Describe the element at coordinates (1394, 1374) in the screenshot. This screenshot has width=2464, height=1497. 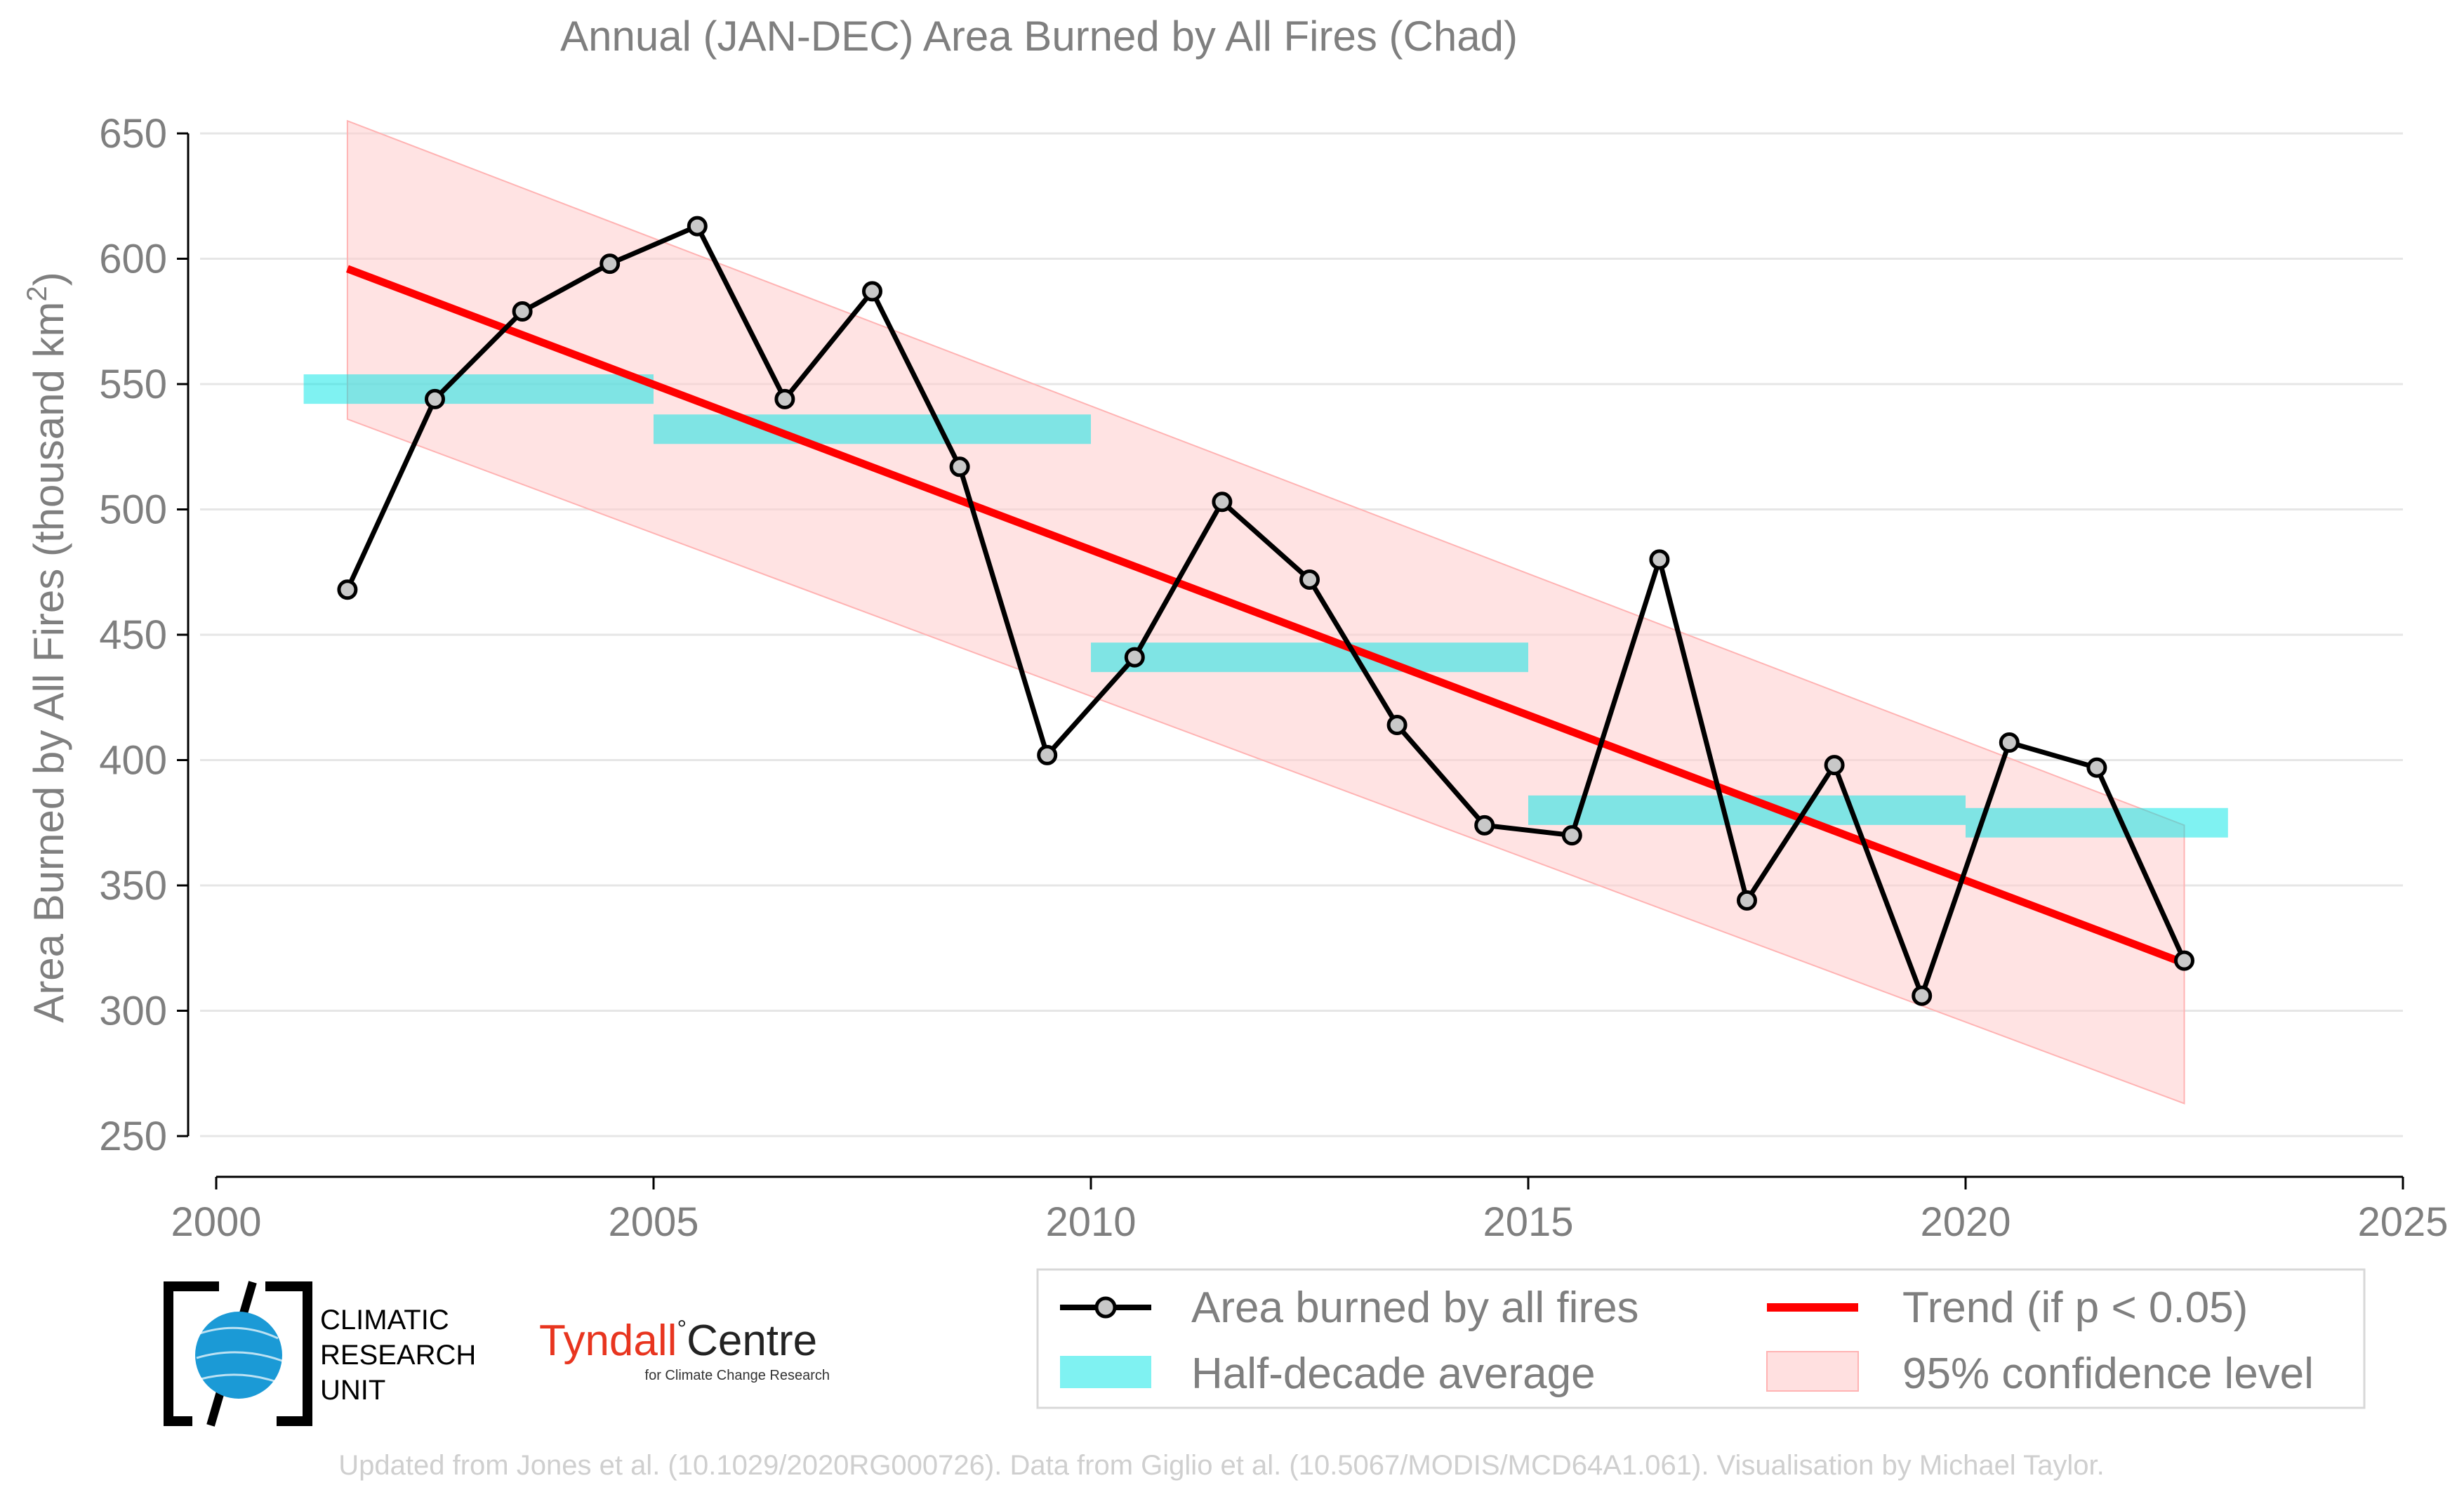
I see `legend-halfdec: Half-decade average` at that location.